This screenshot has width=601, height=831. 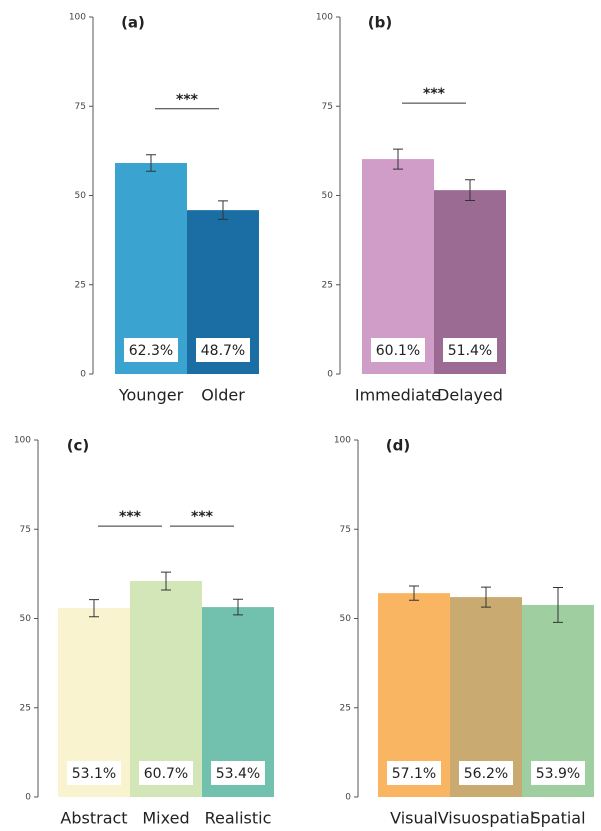 I want to click on value-label: 53.1%, so click(x=94, y=774).